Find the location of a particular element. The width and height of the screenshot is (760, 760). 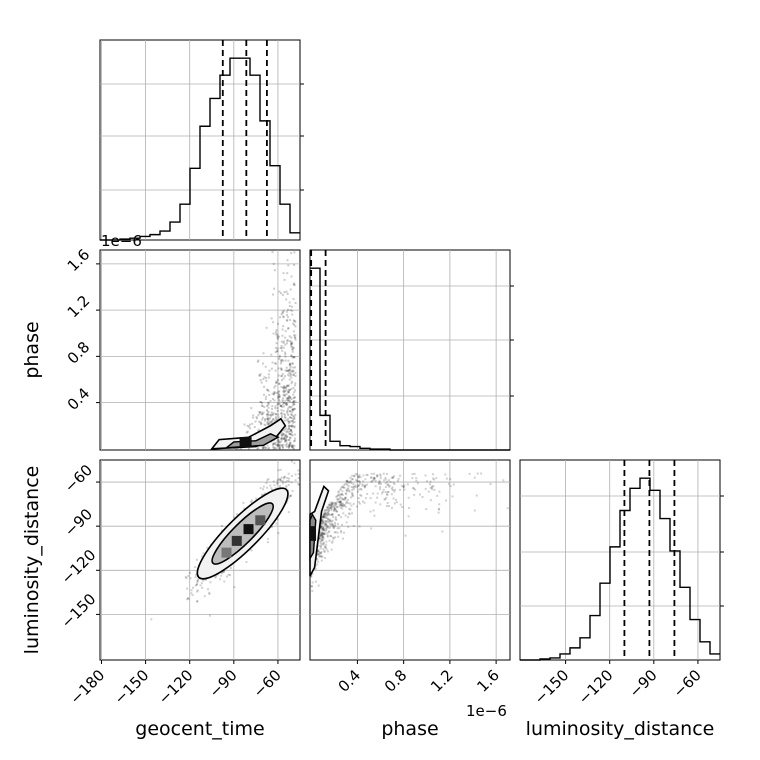

histogram-step-line is located at coordinates (200, 149).